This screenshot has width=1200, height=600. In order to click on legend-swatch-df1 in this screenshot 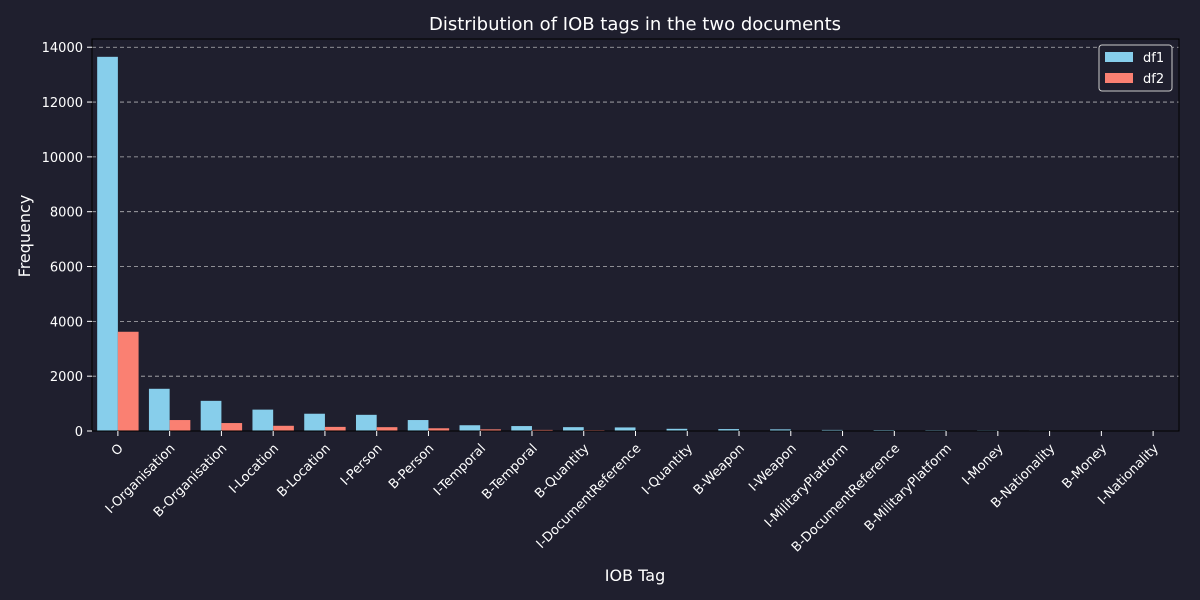, I will do `click(1119, 57)`.